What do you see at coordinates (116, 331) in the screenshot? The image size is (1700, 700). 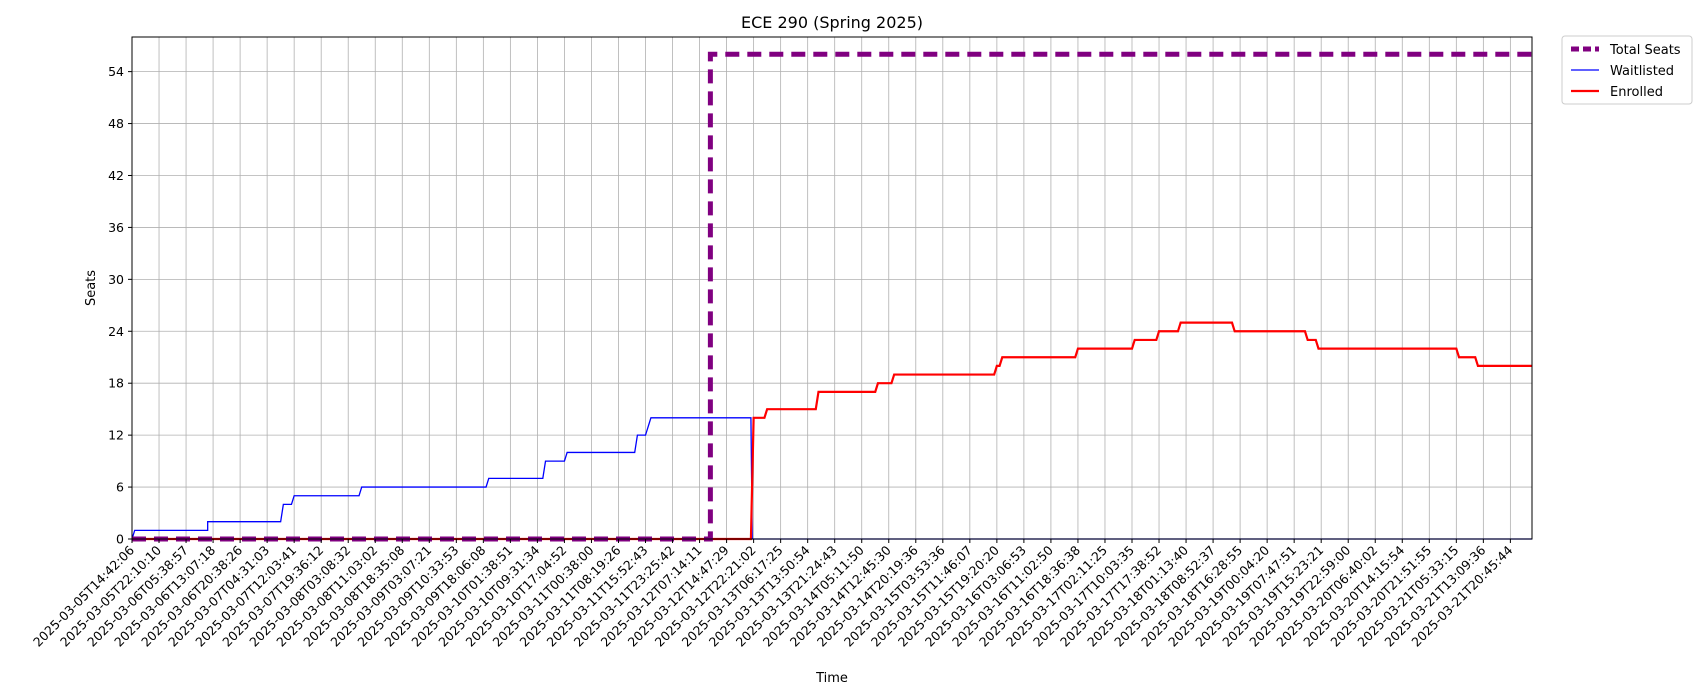 I see `y-tick-label: 24` at bounding box center [116, 331].